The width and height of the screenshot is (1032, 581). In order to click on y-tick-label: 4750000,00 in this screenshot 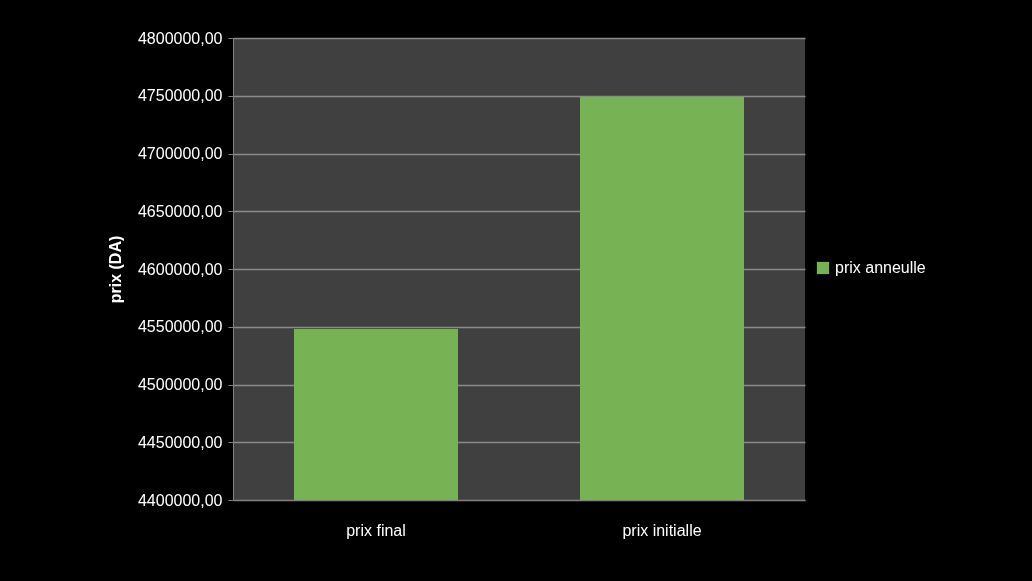, I will do `click(180, 96)`.